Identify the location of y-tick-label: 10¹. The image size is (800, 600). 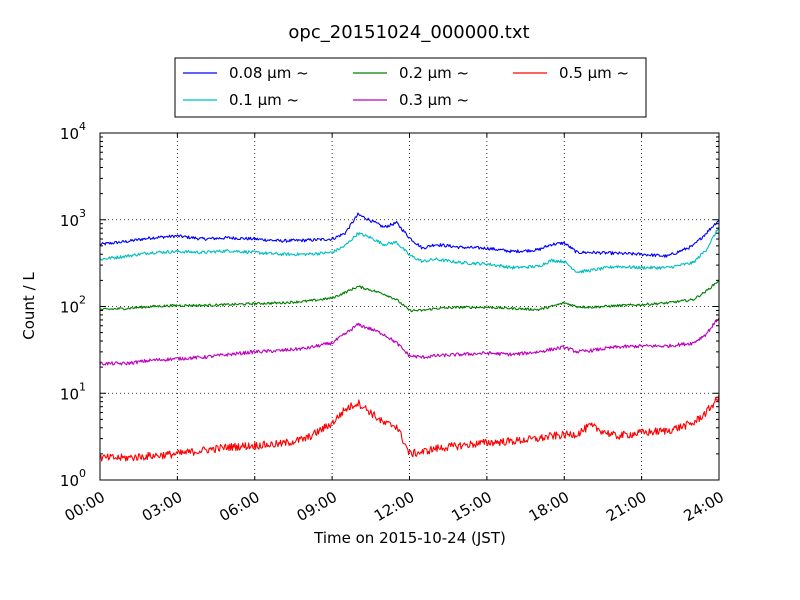
(73, 391).